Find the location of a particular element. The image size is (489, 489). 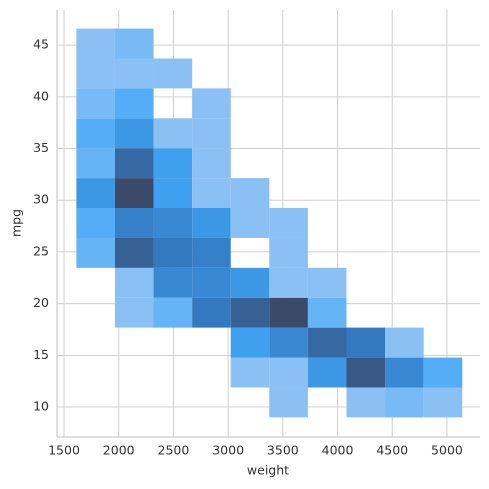

x-tick-label: 4500 is located at coordinates (392, 450).